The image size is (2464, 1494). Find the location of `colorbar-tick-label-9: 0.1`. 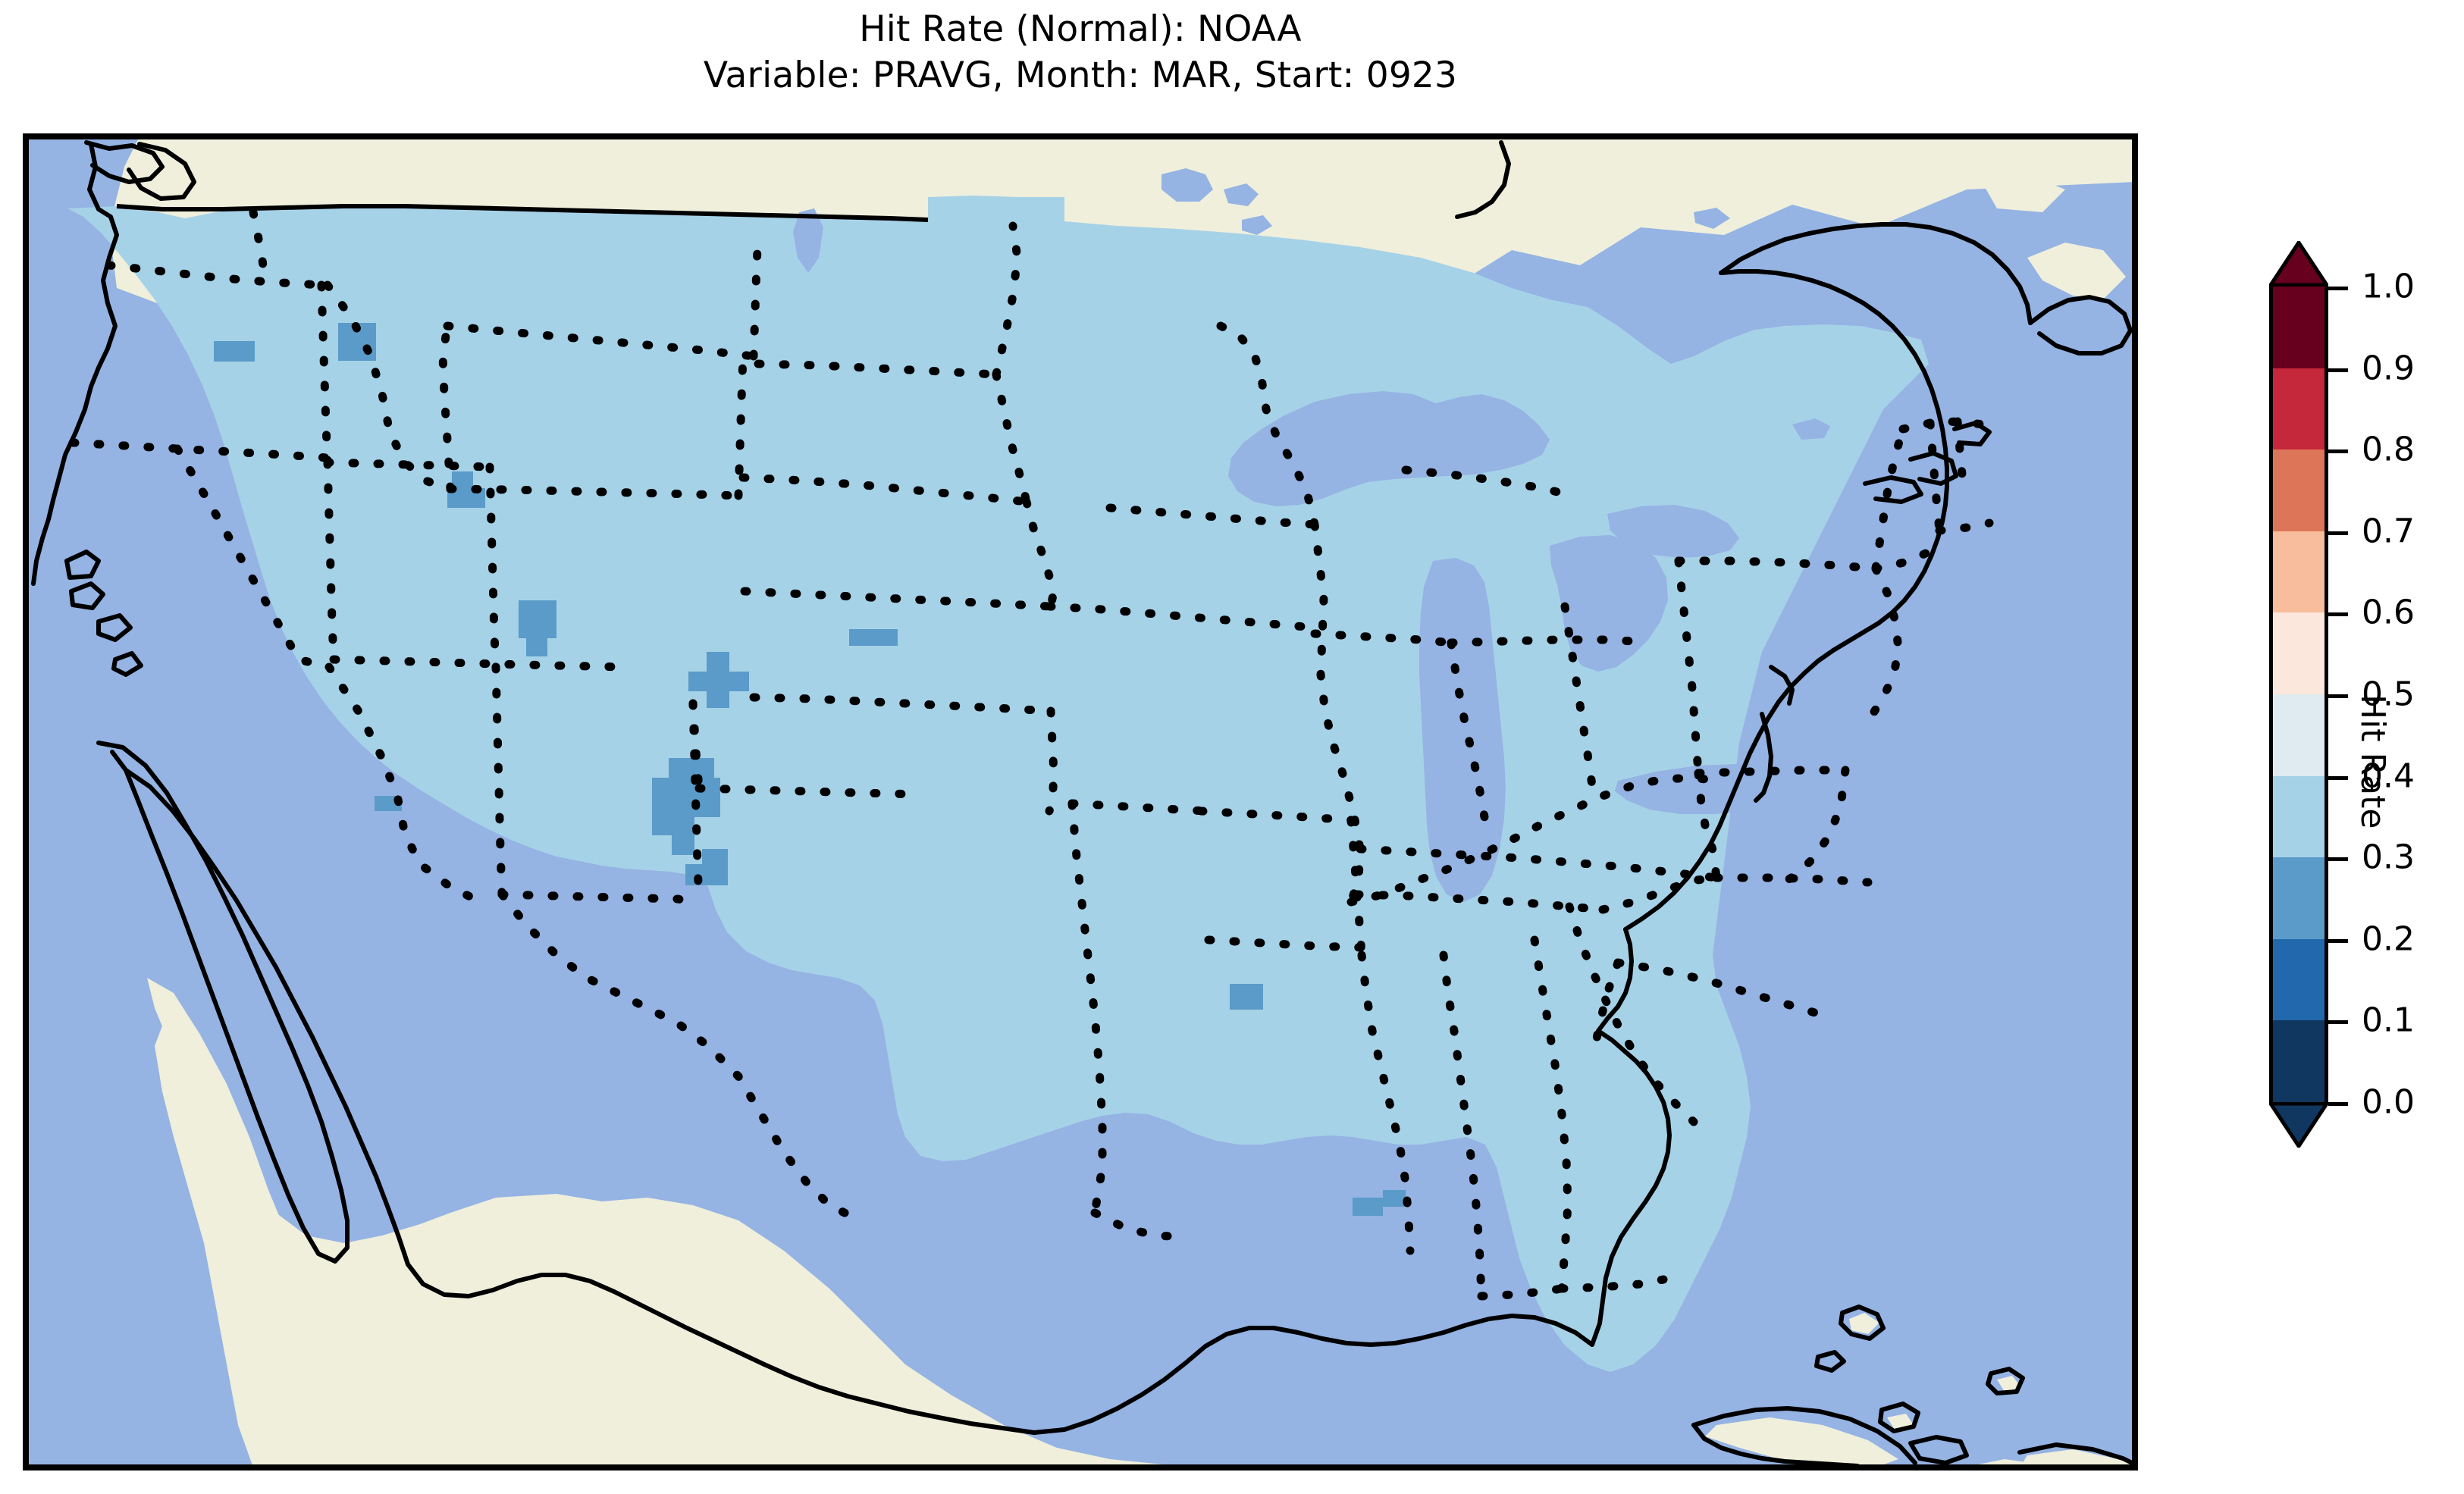

colorbar-tick-label-9: 0.1 is located at coordinates (2388, 1020).